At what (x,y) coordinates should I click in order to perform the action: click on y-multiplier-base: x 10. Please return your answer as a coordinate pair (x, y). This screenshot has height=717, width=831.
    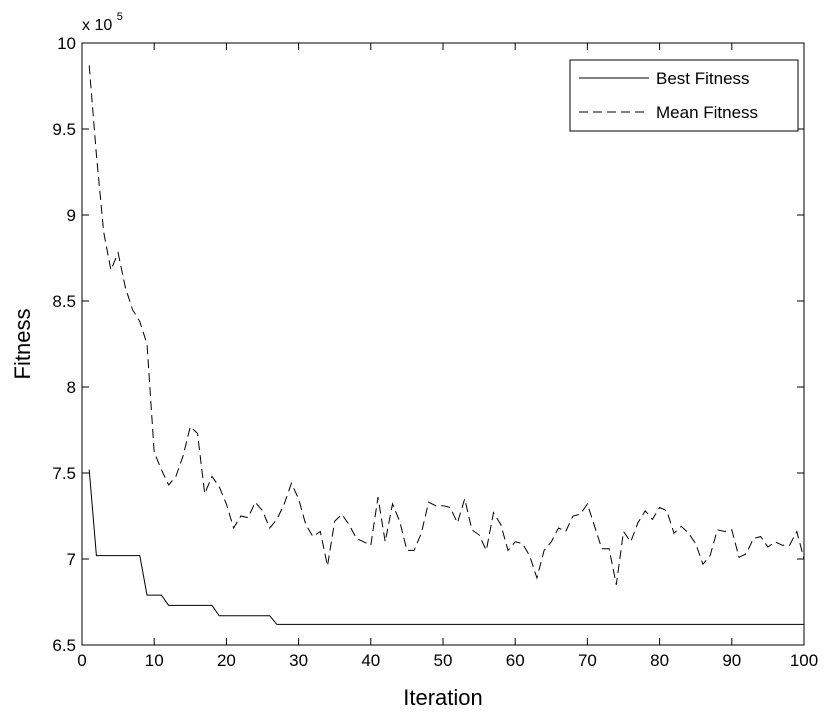
    Looking at the image, I should click on (97, 25).